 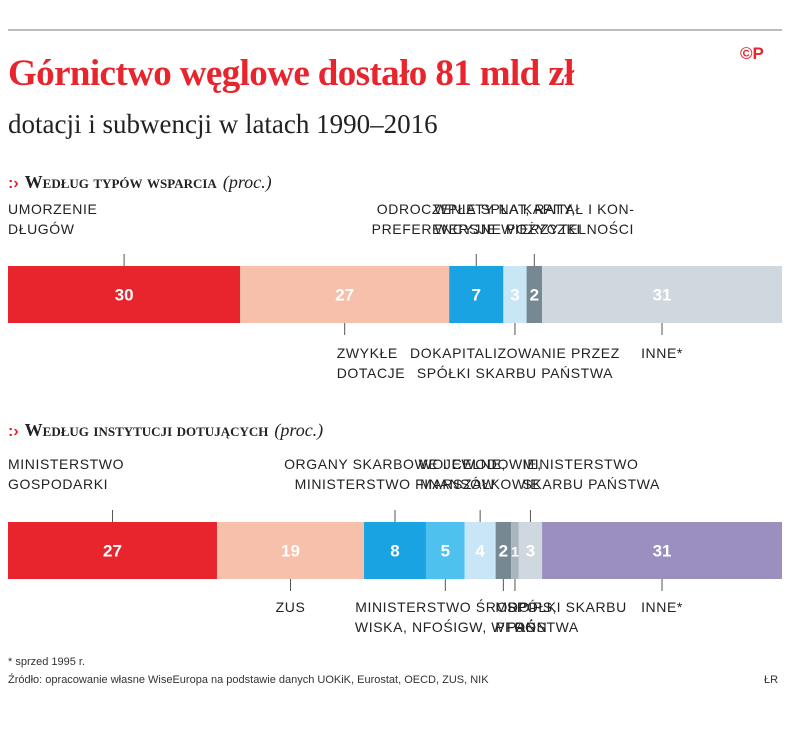 What do you see at coordinates (480, 484) in the screenshot?
I see `category-label: MARSZAŁKOWIE` at bounding box center [480, 484].